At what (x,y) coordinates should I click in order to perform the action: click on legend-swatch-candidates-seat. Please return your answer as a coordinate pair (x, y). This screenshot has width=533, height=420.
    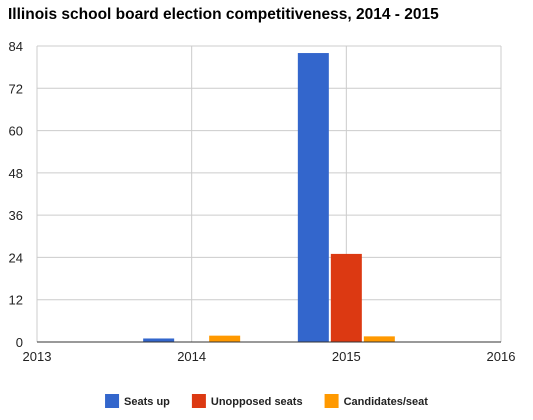
    Looking at the image, I should click on (331, 401).